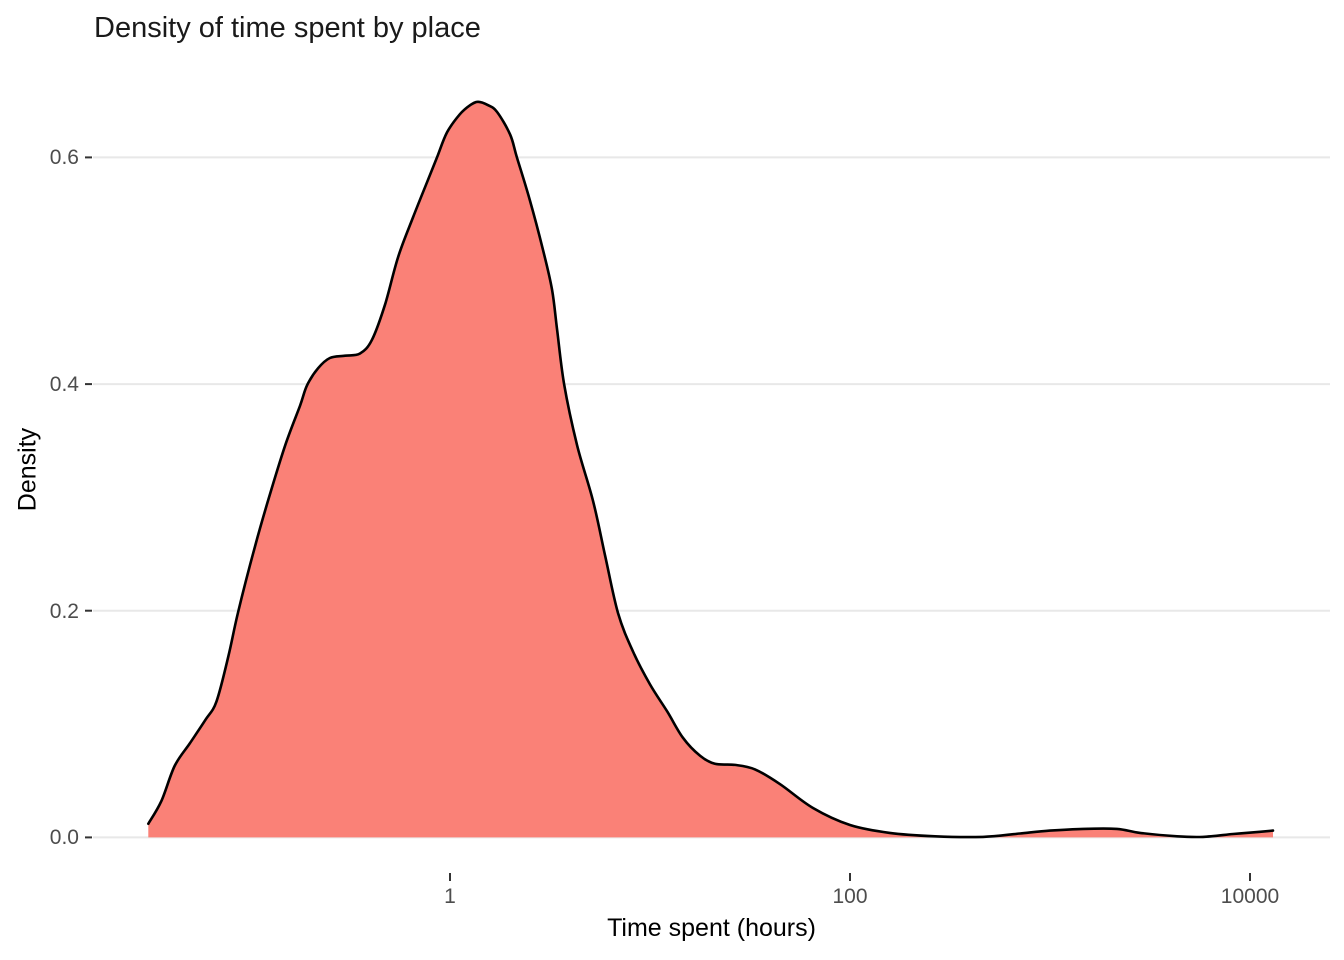 The width and height of the screenshot is (1344, 960). What do you see at coordinates (64, 838) in the screenshot?
I see `y-tick-label: 0.0` at bounding box center [64, 838].